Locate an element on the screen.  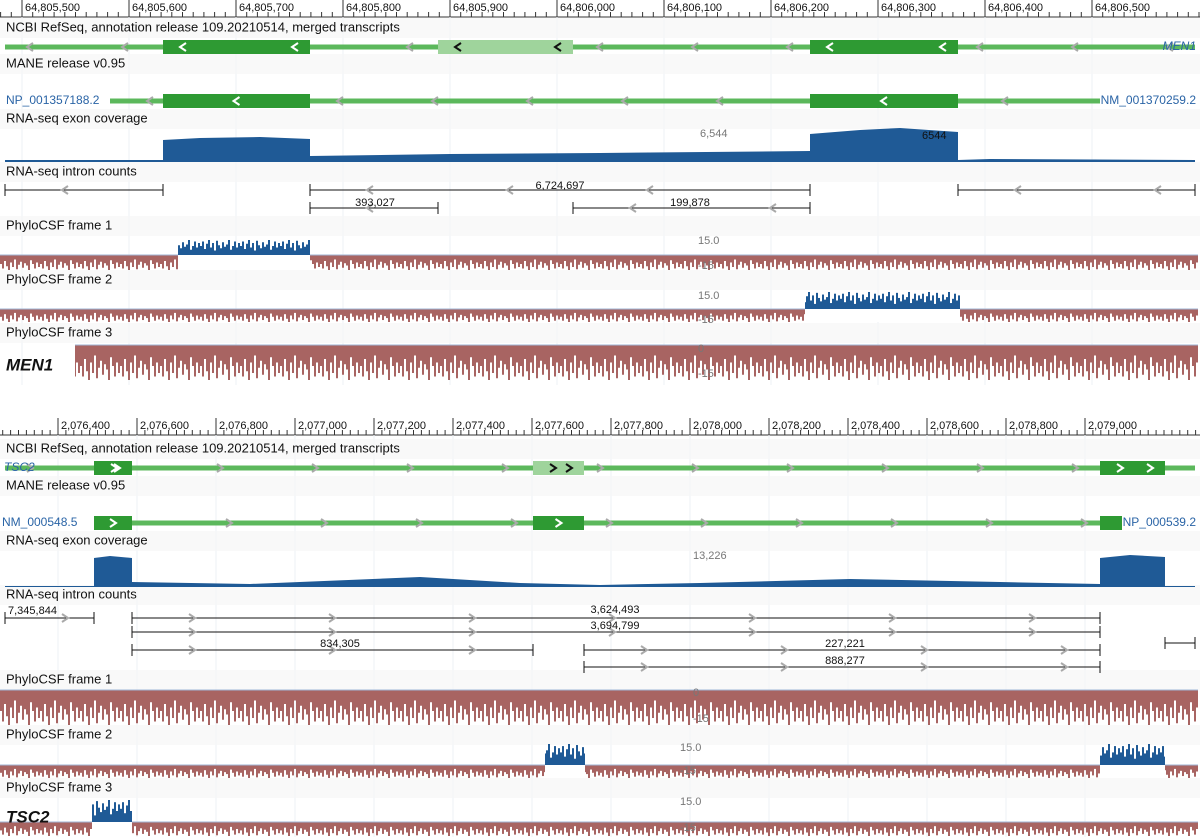
ruler-label: 2,076,600 is located at coordinates (164, 426).